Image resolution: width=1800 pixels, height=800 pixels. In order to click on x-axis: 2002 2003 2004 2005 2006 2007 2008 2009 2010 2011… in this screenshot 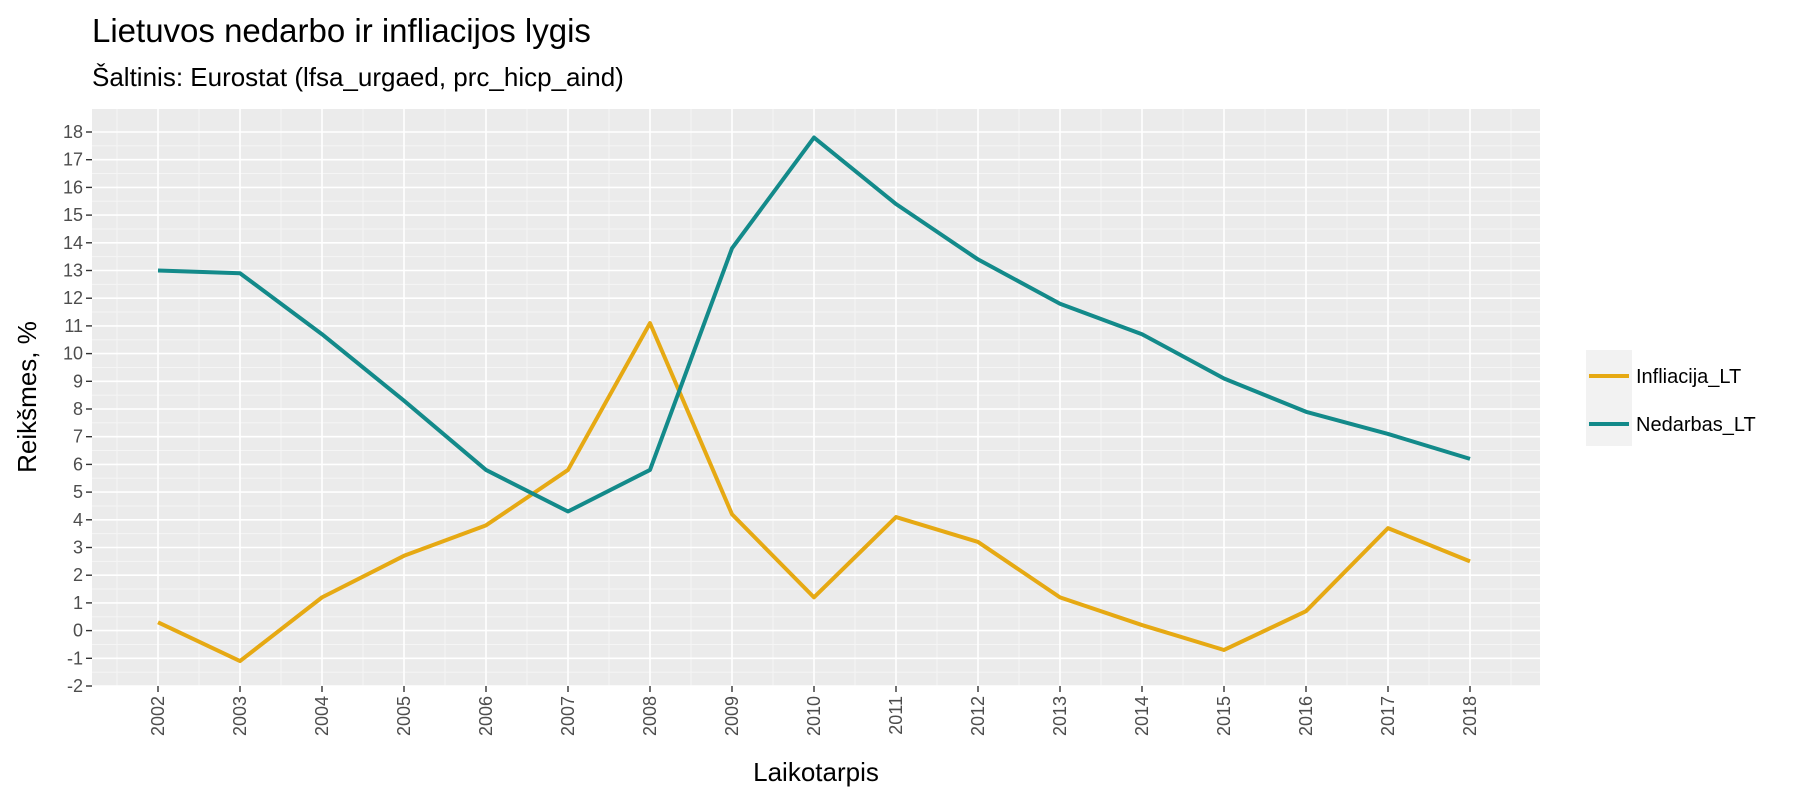, I will do `click(814, 711)`.